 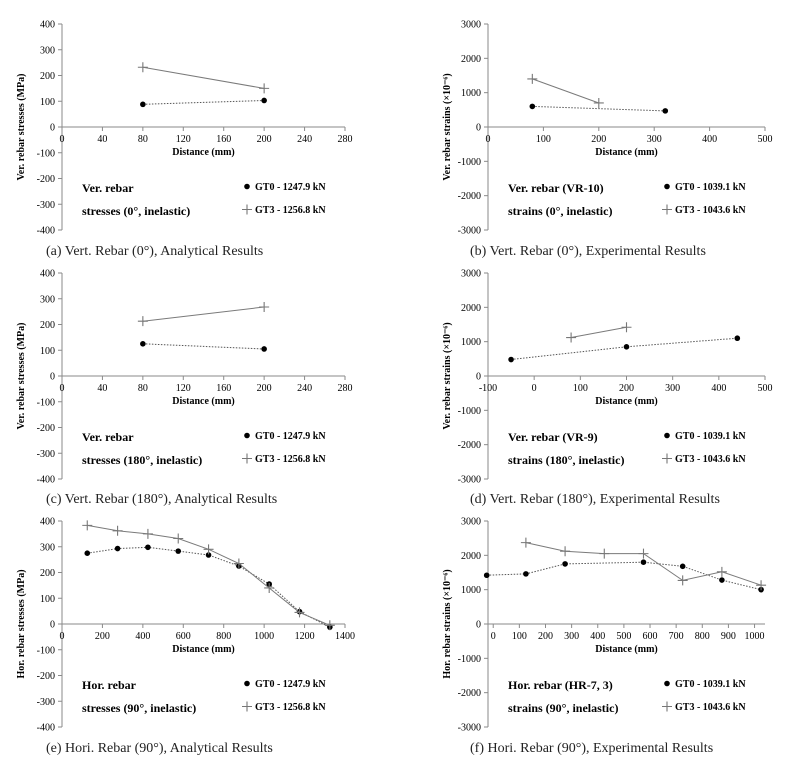 I want to click on annotation-line-2: stresses (180°, inelastic), so click(x=142, y=460).